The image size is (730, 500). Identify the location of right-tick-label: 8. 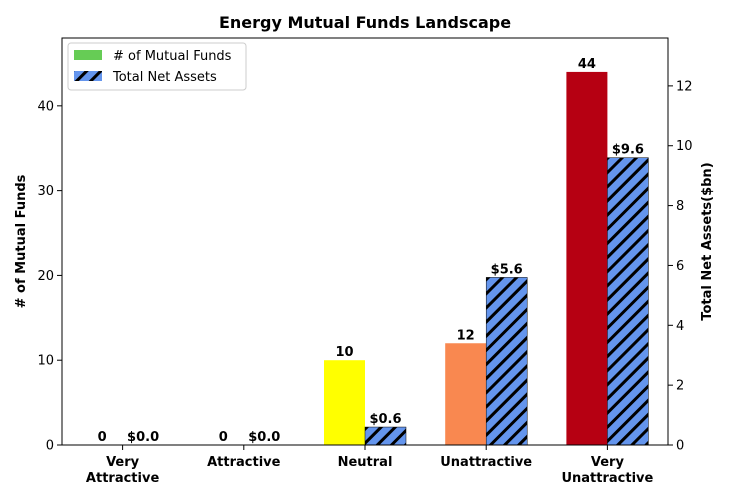
(680, 206).